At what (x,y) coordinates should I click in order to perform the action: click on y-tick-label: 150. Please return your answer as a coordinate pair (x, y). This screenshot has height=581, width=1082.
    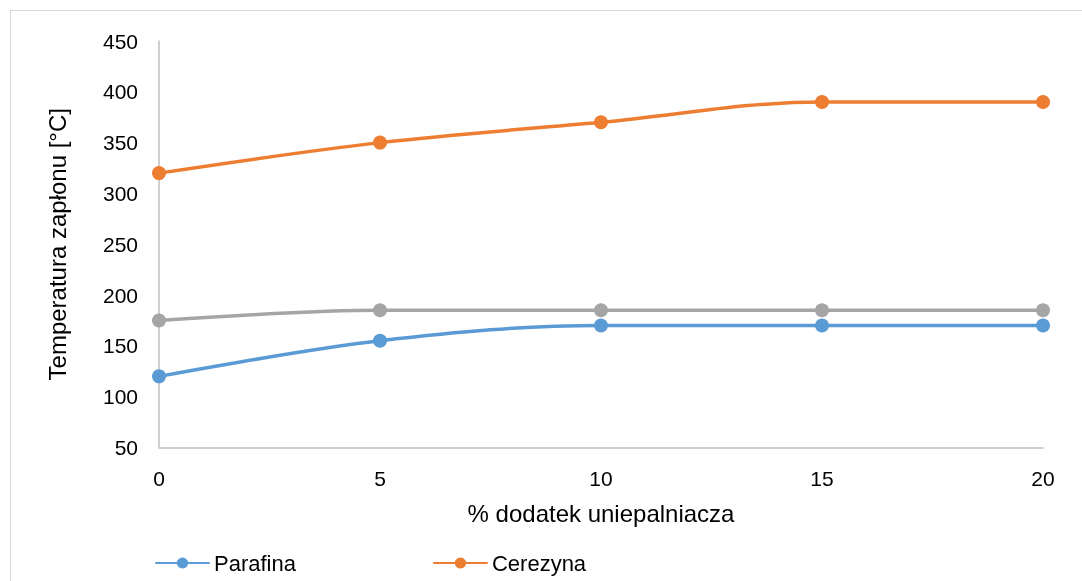
    Looking at the image, I should click on (120, 346).